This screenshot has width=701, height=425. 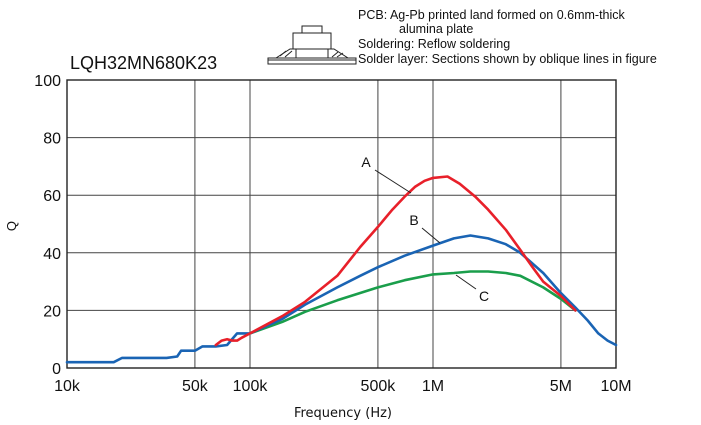 What do you see at coordinates (436, 29) in the screenshot?
I see `note-pcb-cont: alumina plate` at bounding box center [436, 29].